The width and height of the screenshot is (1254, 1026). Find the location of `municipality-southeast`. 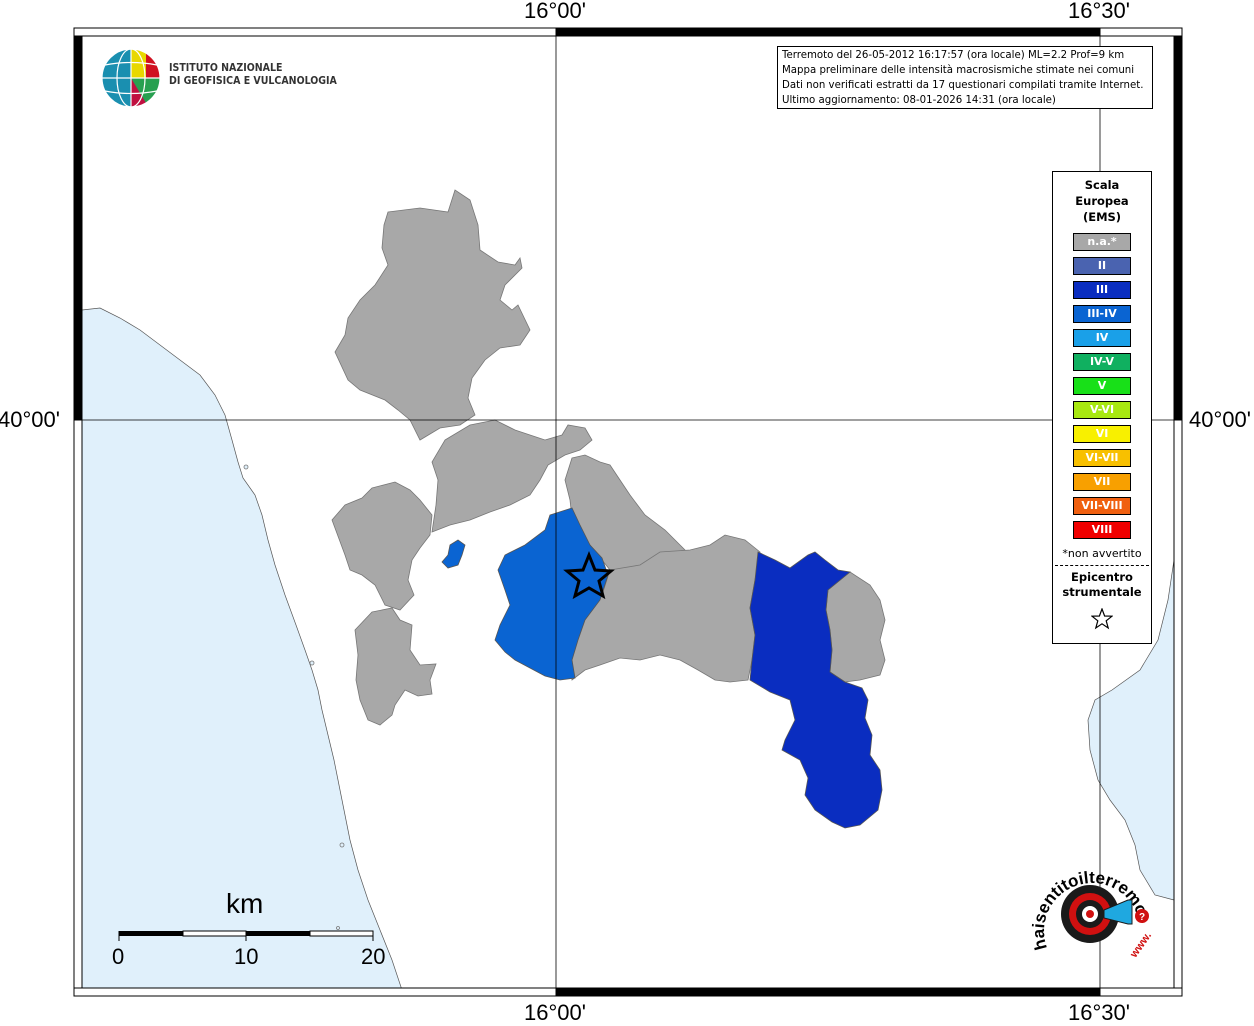

municipality-southeast is located at coordinates (816, 690).